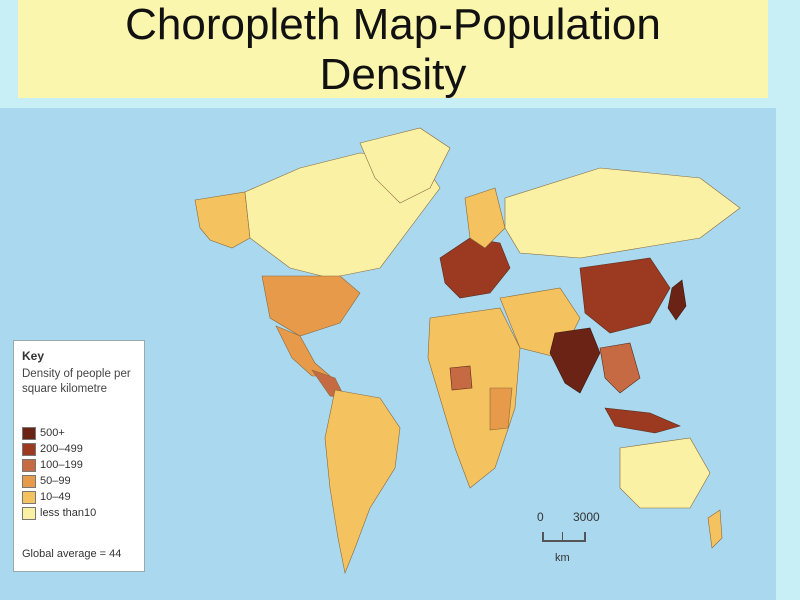 This screenshot has width=800, height=600. What do you see at coordinates (562, 558) in the screenshot?
I see `scale-unit: km` at bounding box center [562, 558].